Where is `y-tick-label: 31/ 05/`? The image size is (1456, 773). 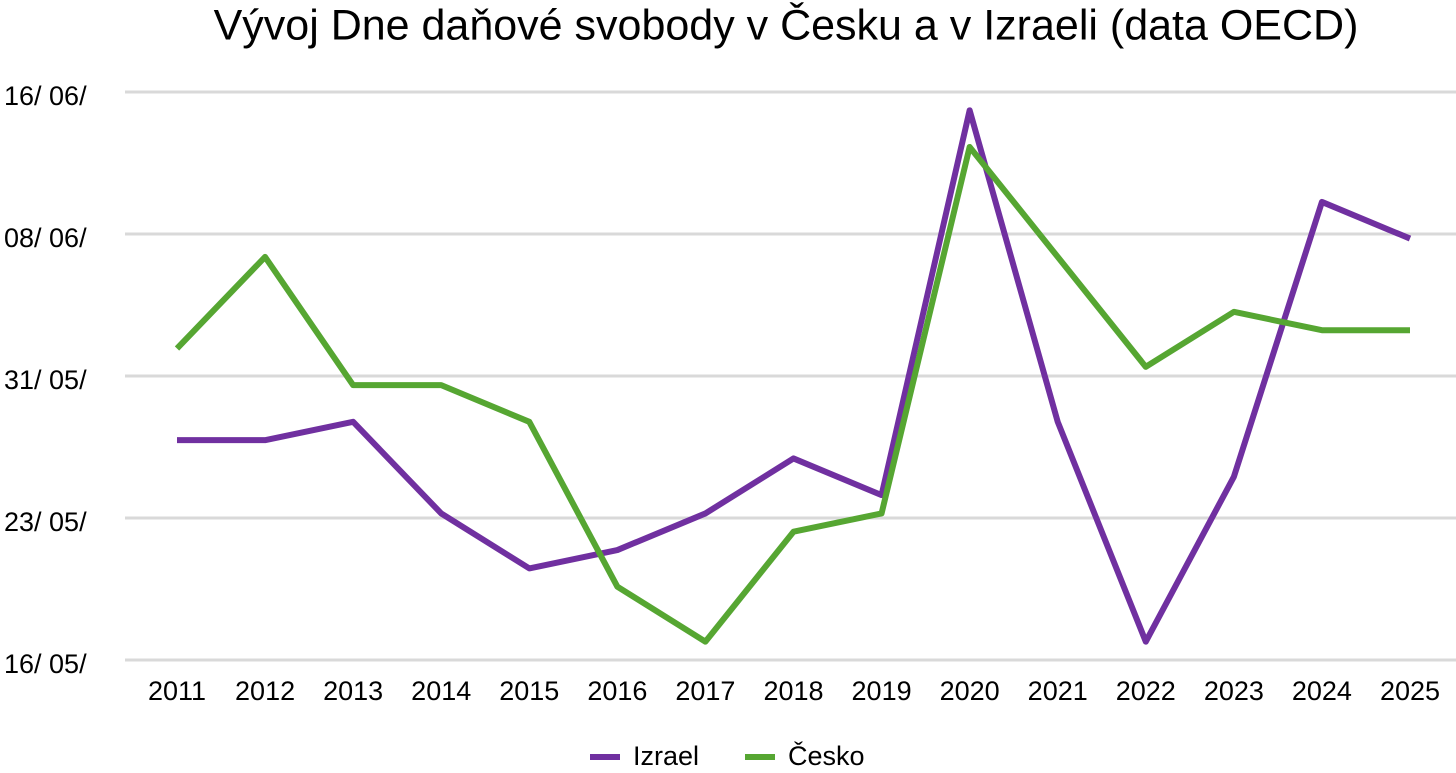
y-tick-label: 31/ 05/ is located at coordinates (45, 380).